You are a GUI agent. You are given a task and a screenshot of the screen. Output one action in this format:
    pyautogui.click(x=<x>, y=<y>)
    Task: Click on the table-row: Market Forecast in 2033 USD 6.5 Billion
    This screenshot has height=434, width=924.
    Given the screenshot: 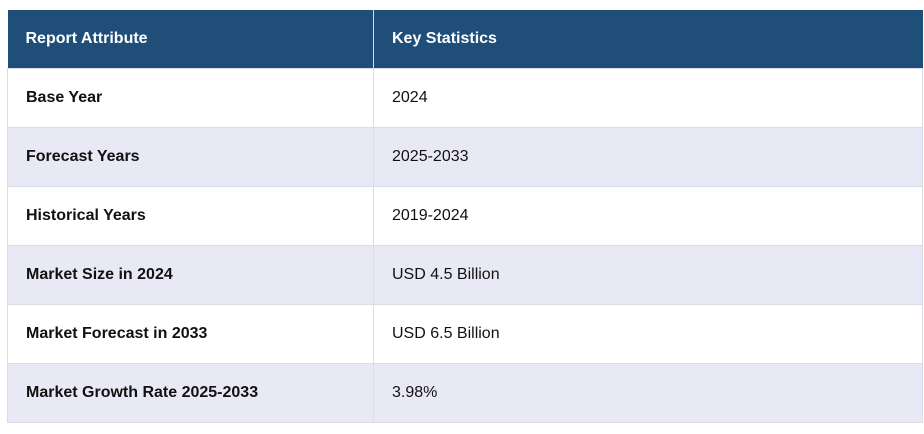 What is the action you would take?
    pyautogui.click(x=465, y=333)
    